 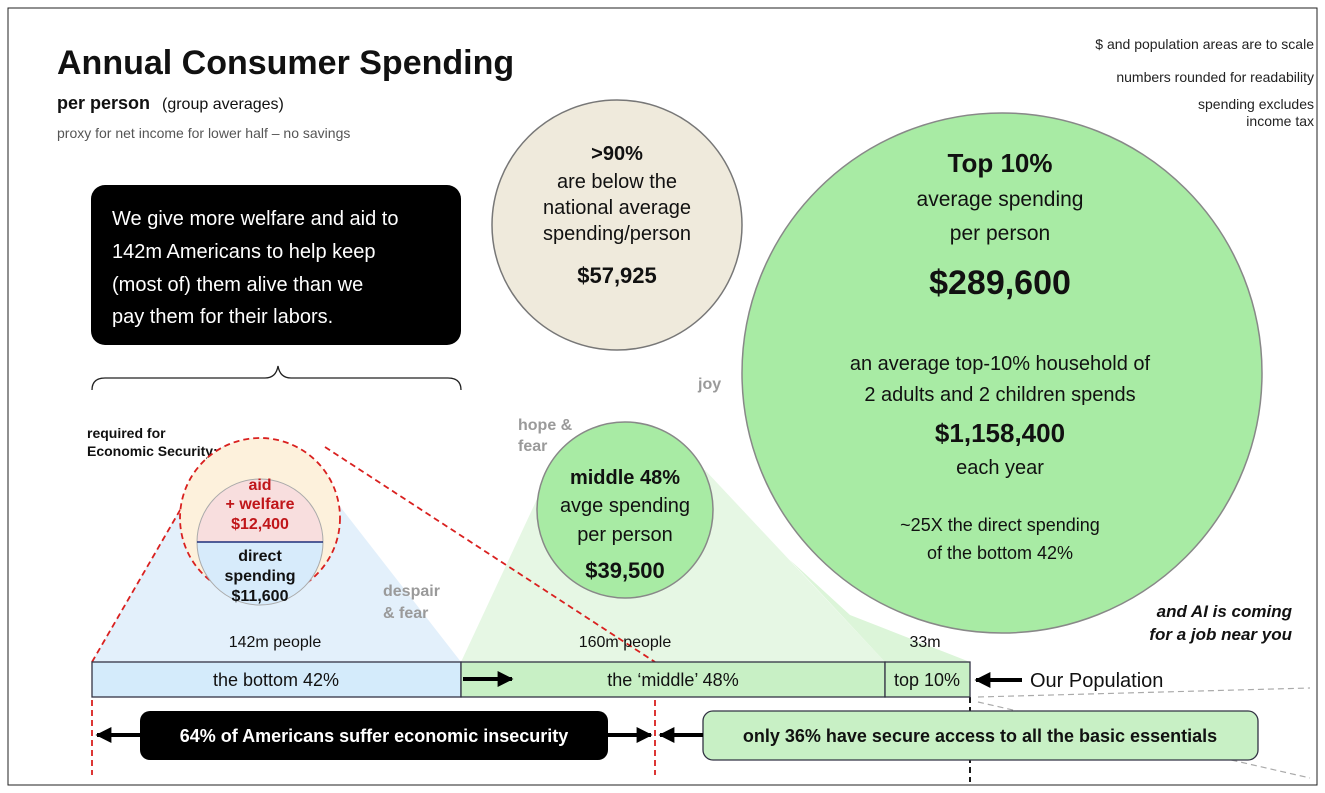 I want to click on national-headline: >90%, so click(x=617, y=154).